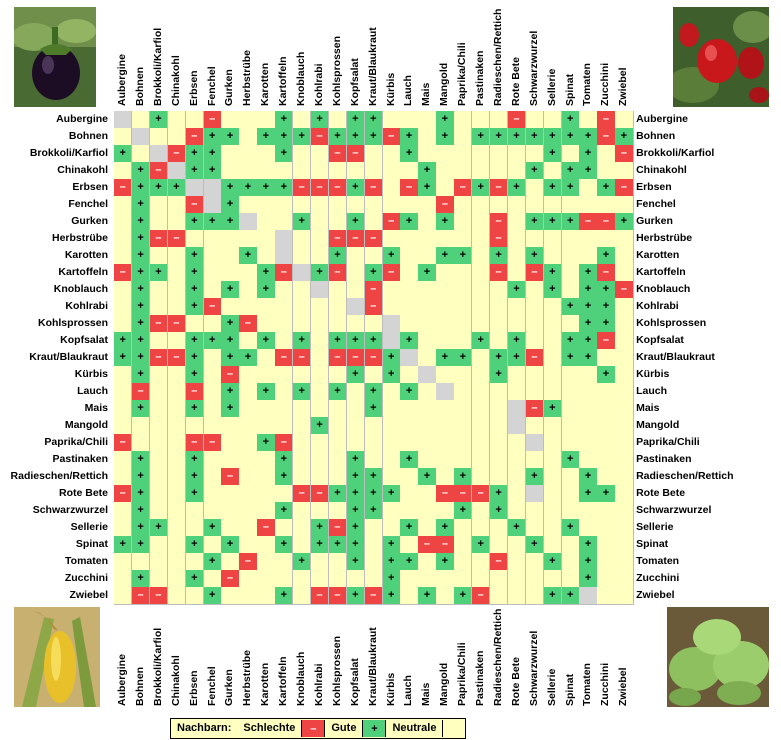 The image size is (781, 740). What do you see at coordinates (211, 686) in the screenshot?
I see `column-label-bottom: Fenchel` at bounding box center [211, 686].